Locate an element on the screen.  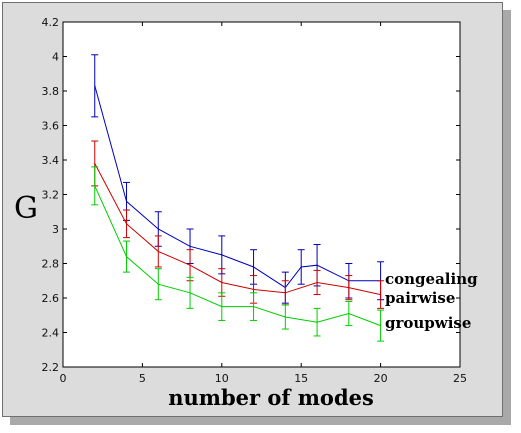
y-tick-label: 2.2 is located at coordinates (51, 367).